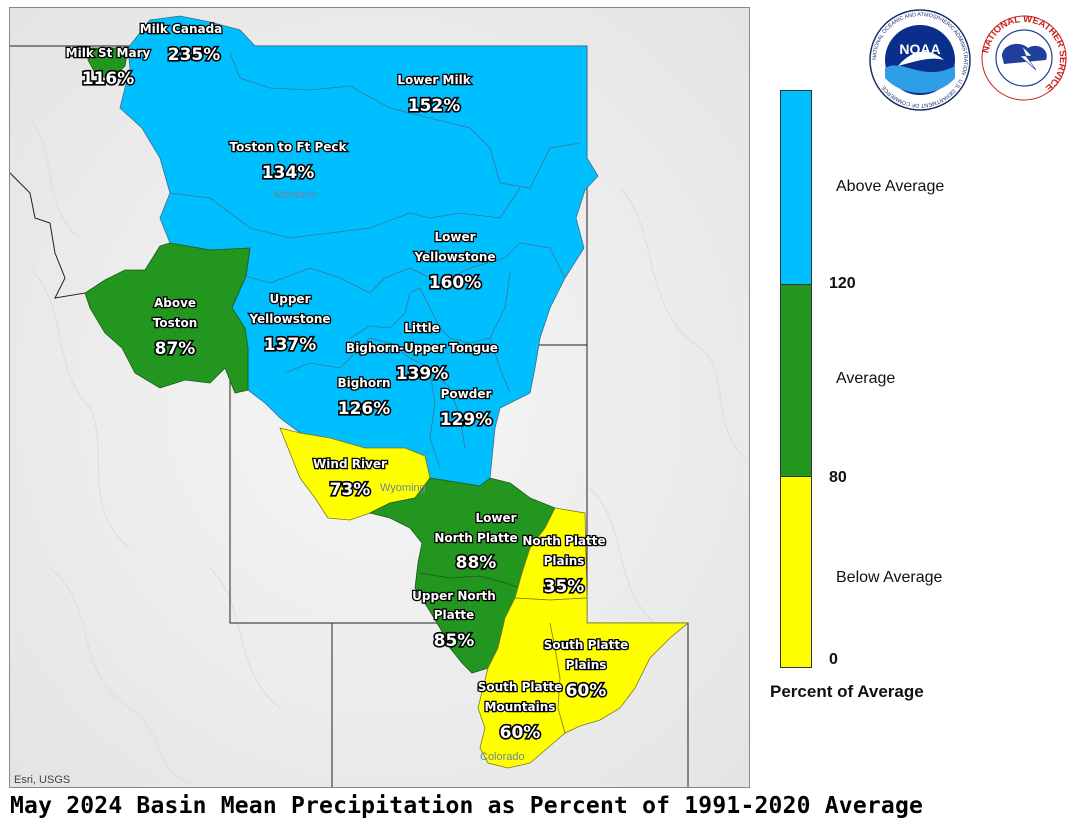 The image size is (1076, 834). Describe the element at coordinates (454, 641) in the screenshot. I see `pct-upper-north-platte: 85%` at that location.